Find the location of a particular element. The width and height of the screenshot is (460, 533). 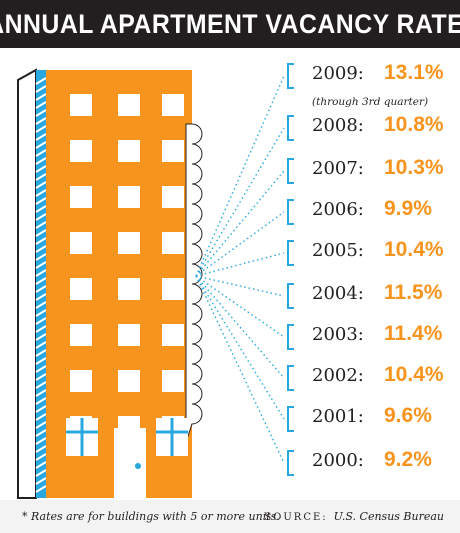

rate-value: 11.4% is located at coordinates (413, 333).